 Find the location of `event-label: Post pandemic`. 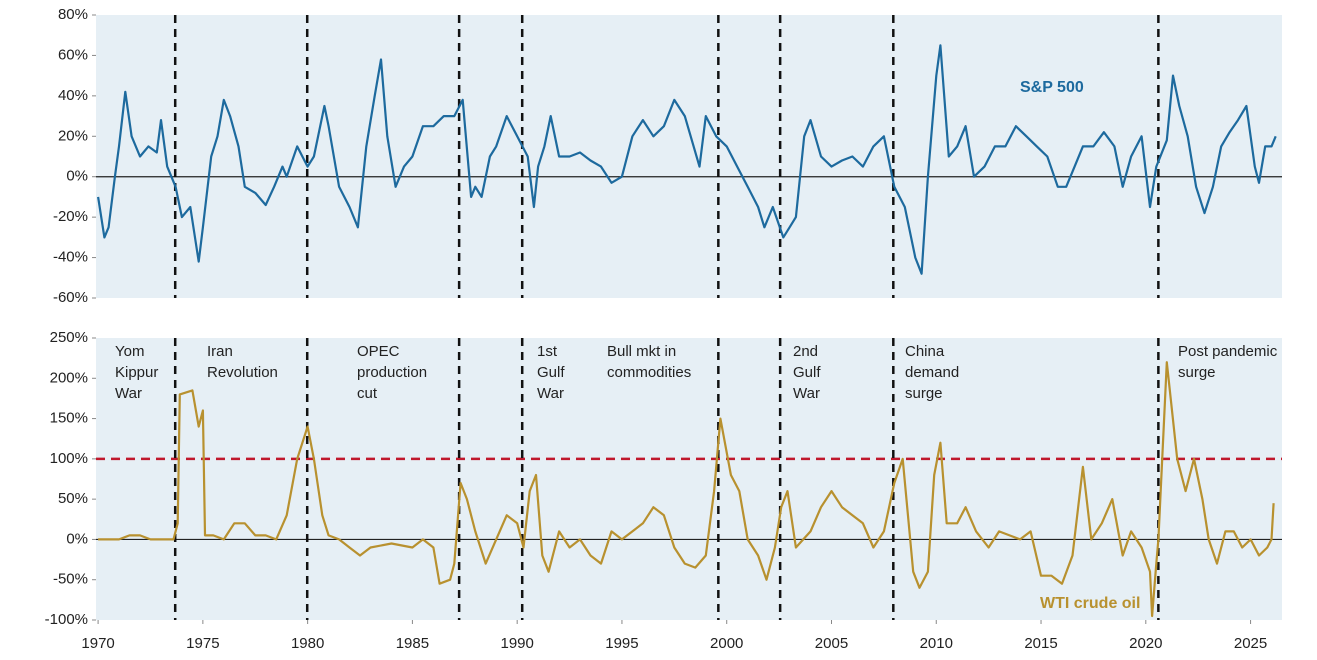

event-label: Post pandemic is located at coordinates (1228, 351).